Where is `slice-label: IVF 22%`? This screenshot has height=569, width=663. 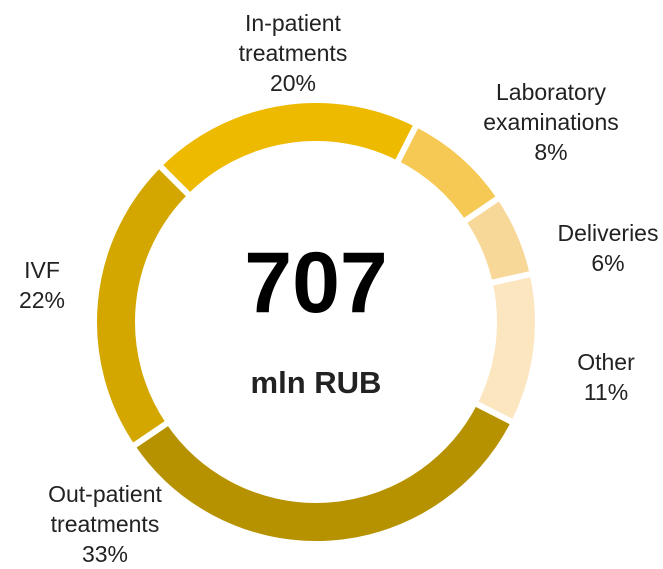
slice-label: IVF 22% is located at coordinates (42, 285).